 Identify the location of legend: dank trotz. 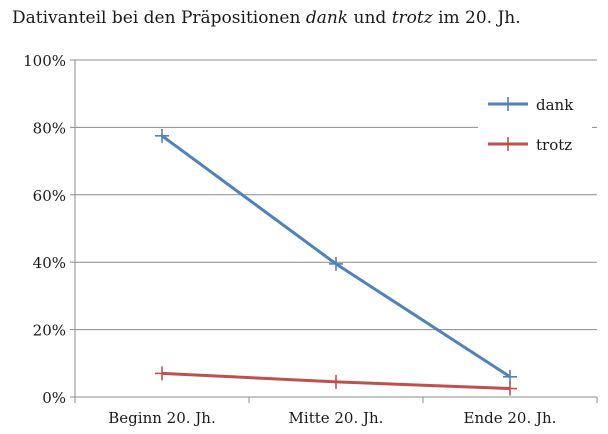
(535, 122).